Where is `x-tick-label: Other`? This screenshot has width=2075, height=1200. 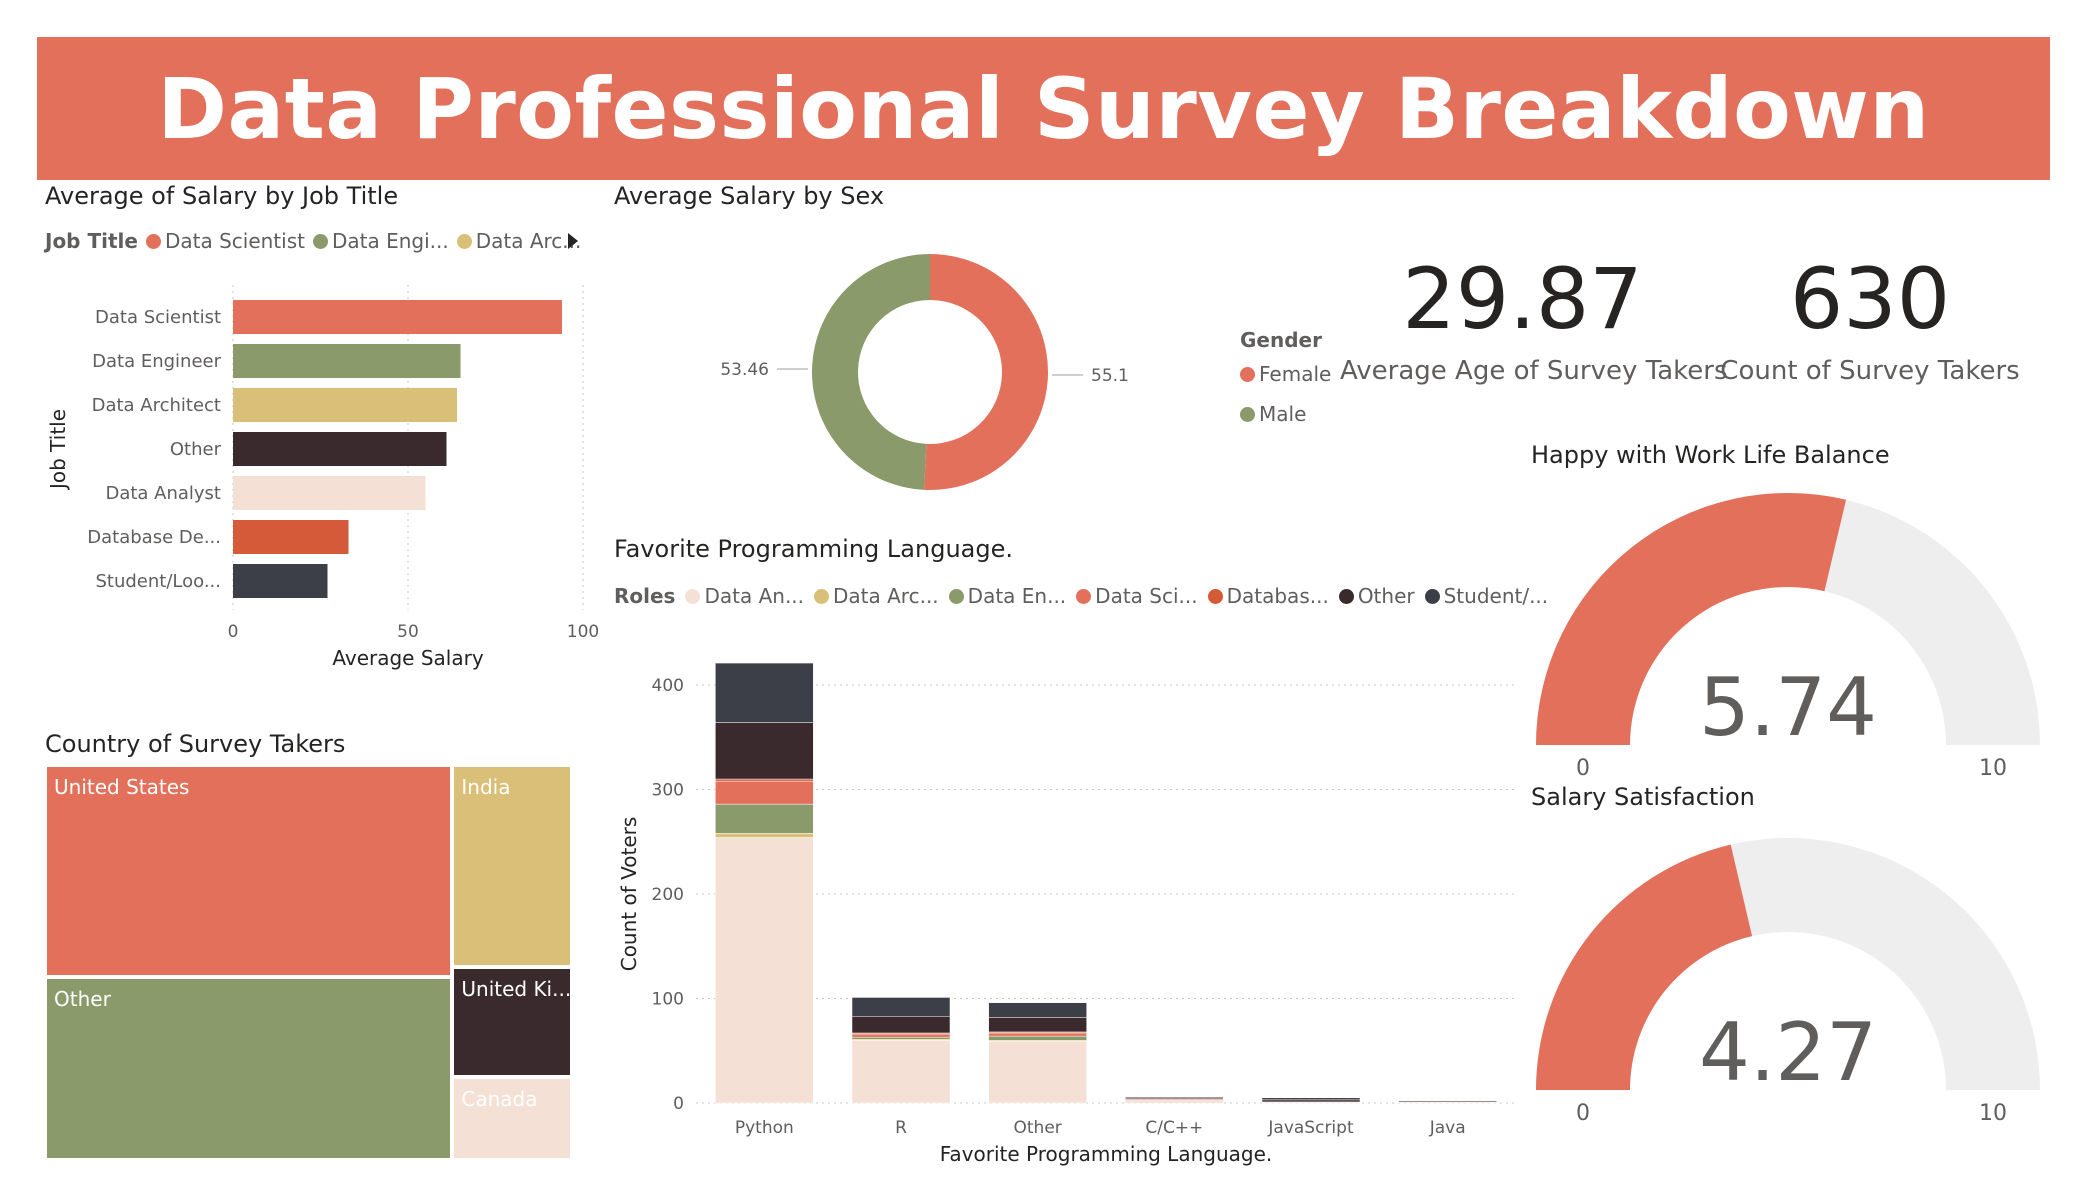 x-tick-label: Other is located at coordinates (1038, 1128).